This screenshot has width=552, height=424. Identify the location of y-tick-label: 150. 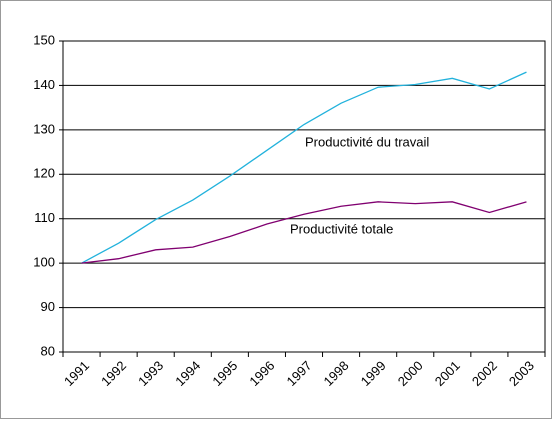
(44, 39).